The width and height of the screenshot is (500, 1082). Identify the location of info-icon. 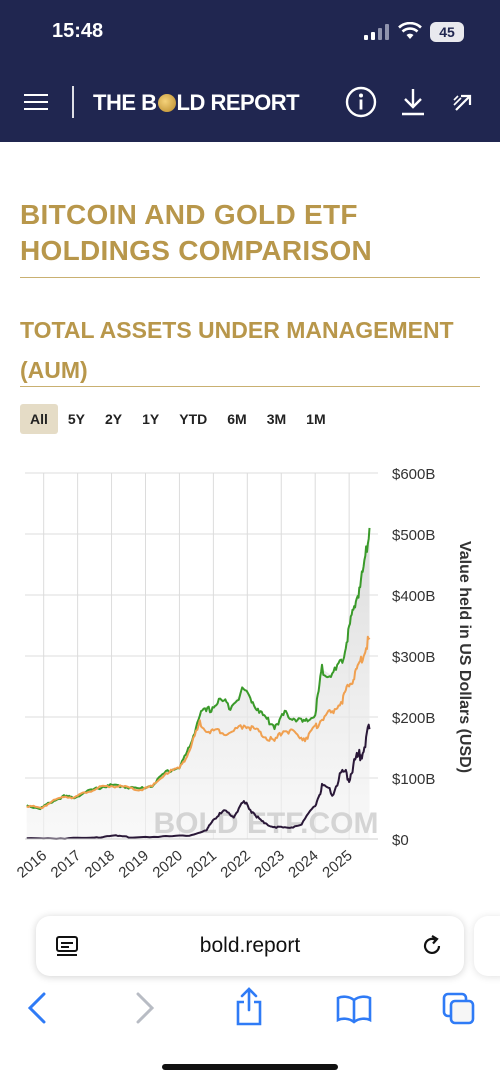
(361, 102).